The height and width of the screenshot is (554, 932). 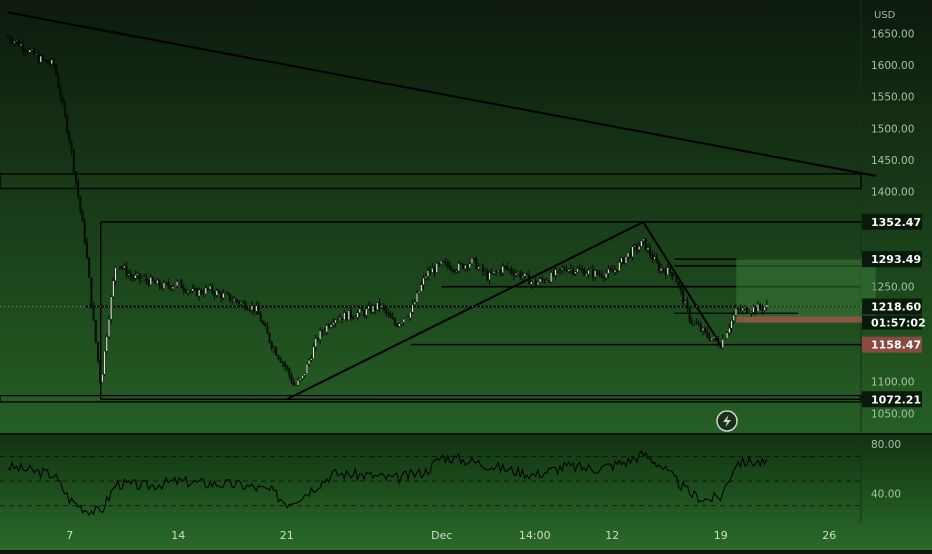 What do you see at coordinates (806, 319) in the screenshot?
I see `stop-zone` at bounding box center [806, 319].